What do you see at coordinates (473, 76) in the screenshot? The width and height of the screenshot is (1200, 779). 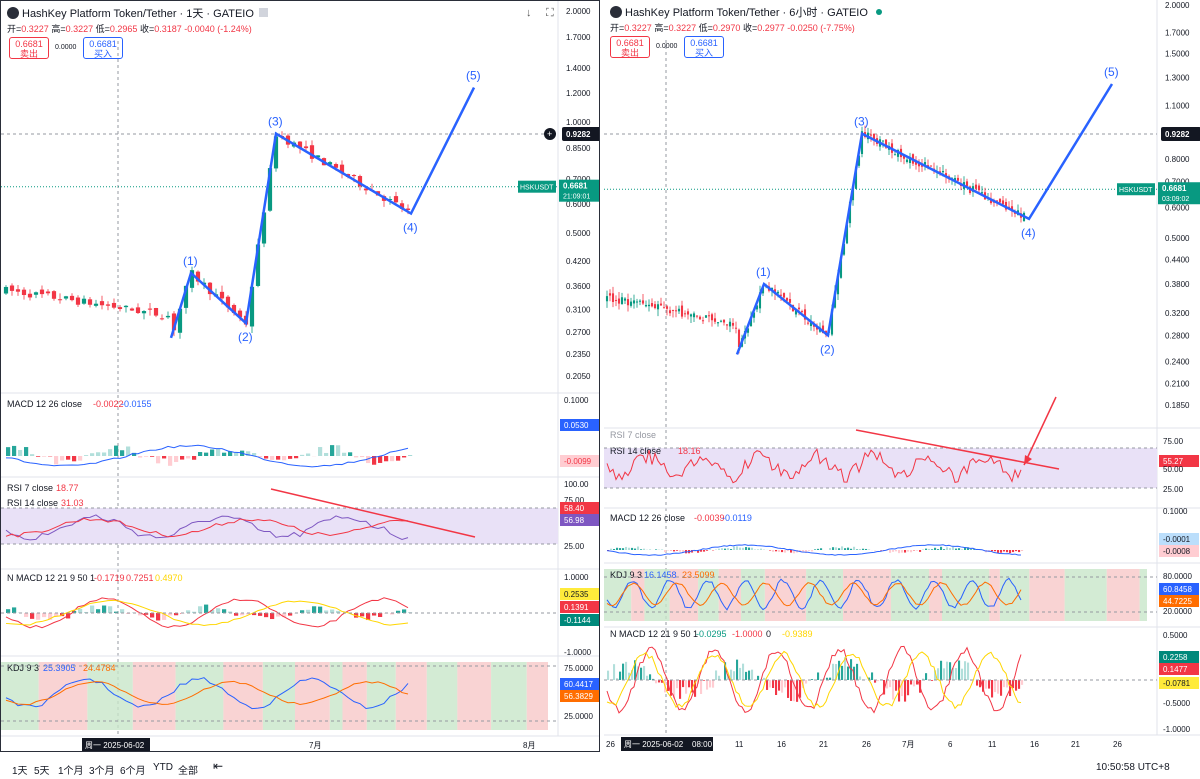 I see `wave-label: (5)` at bounding box center [473, 76].